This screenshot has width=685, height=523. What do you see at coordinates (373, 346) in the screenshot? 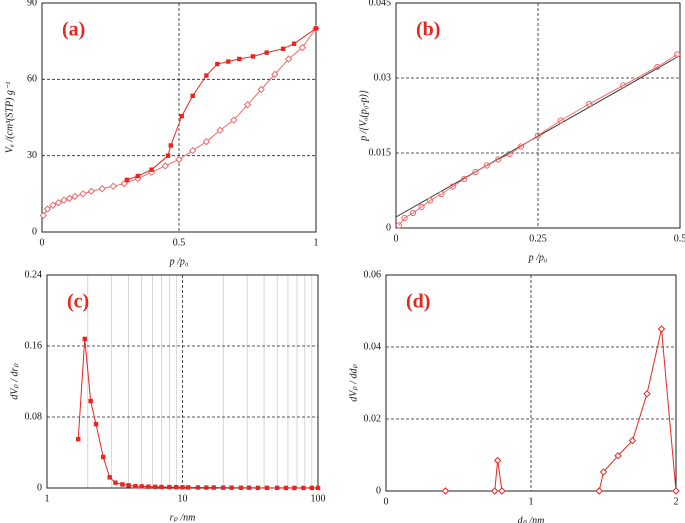
I see `y-tick-label: 0.04` at bounding box center [373, 346].